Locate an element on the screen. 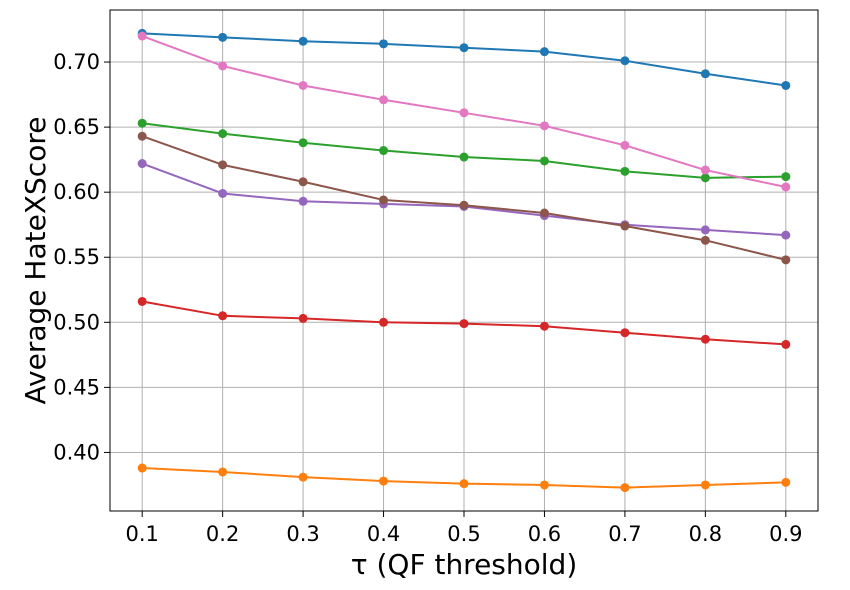  y-axis-label: Average HateXScore is located at coordinates (35, 261).